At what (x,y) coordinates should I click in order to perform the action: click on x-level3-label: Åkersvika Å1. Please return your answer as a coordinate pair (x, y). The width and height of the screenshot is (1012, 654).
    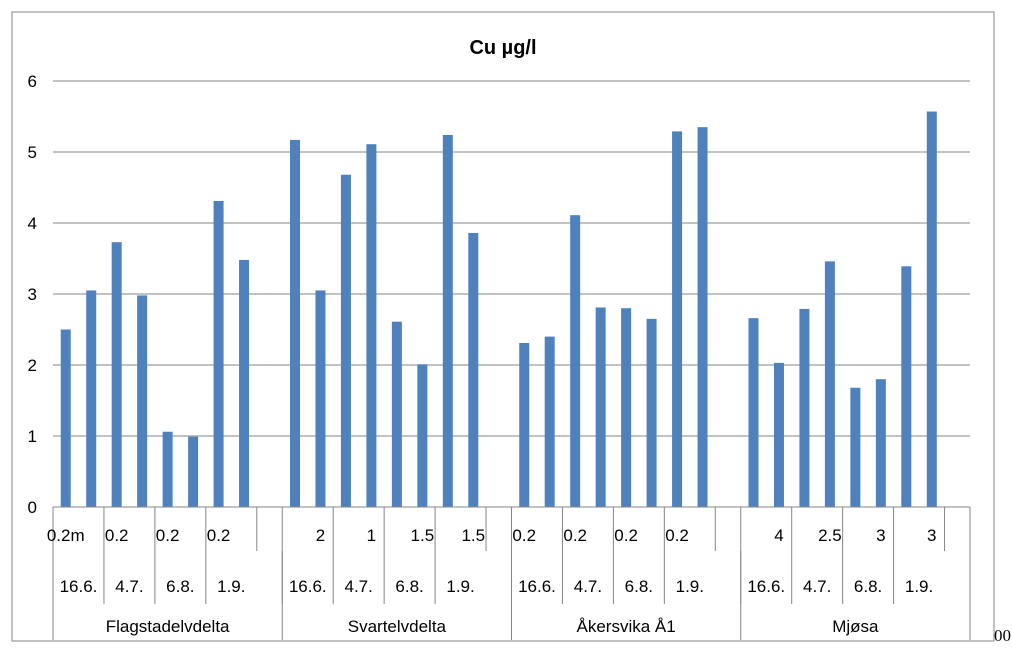
    Looking at the image, I should click on (626, 626).